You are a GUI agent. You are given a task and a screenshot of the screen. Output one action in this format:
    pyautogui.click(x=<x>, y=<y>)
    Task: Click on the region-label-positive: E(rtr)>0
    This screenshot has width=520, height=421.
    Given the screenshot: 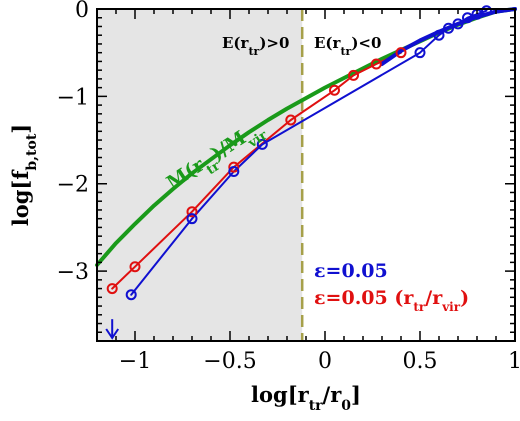 What is the action you would take?
    pyautogui.click(x=255, y=46)
    